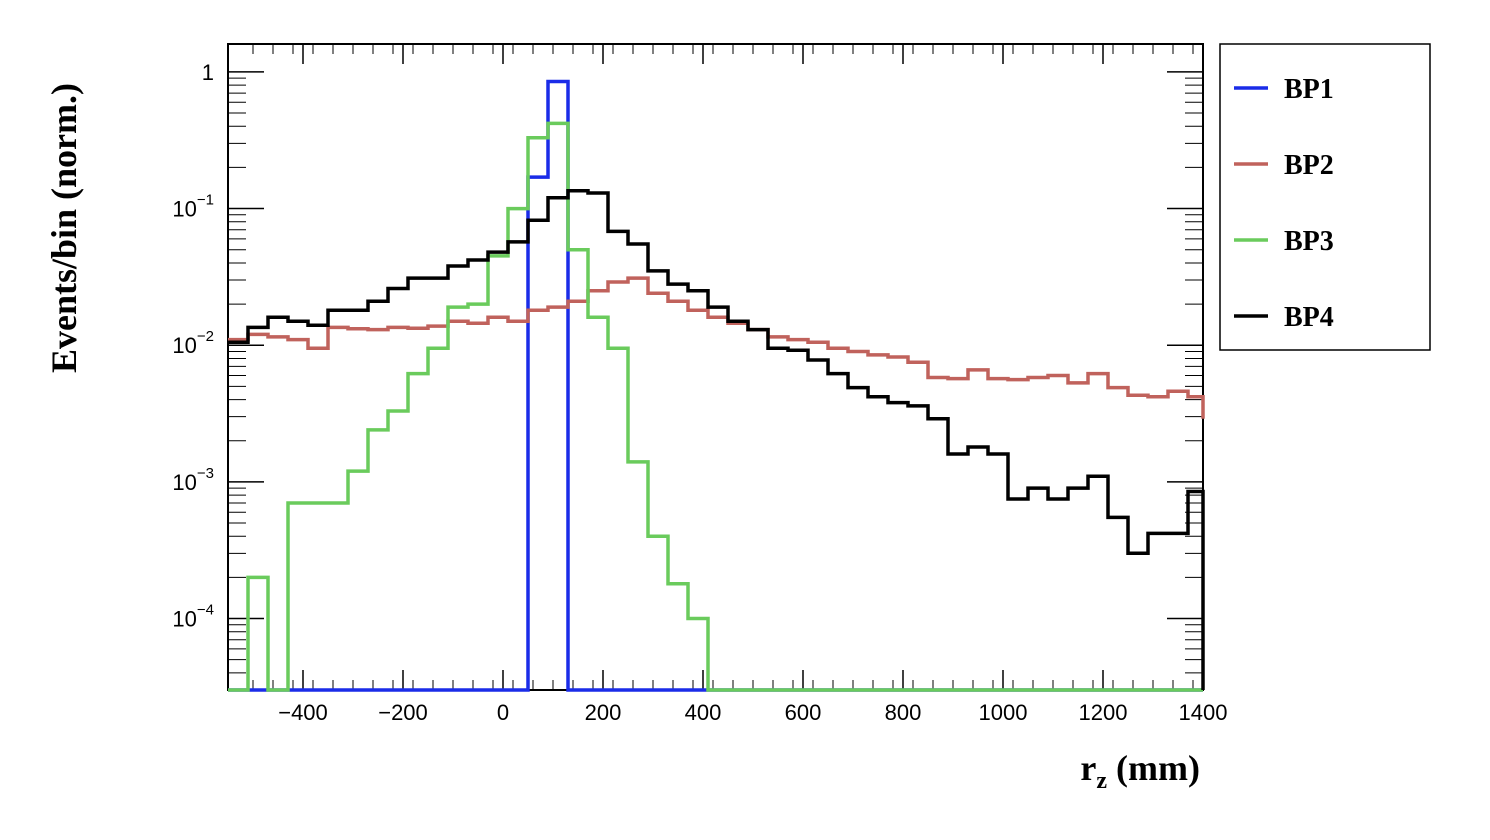  I want to click on legend-entries: BP1 BP2 BP3 BP4, so click(1284, 203).